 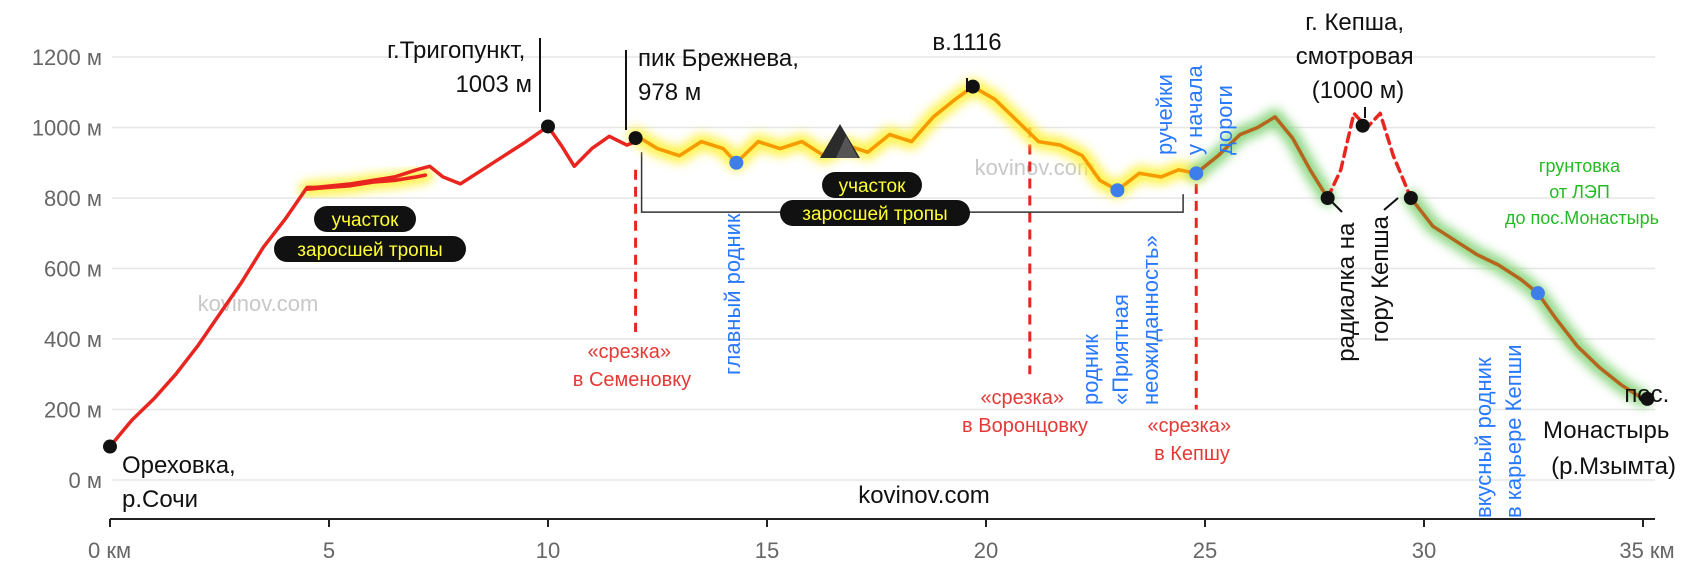 I want to click on x-tick-label: 35 км, so click(x=1646, y=550).